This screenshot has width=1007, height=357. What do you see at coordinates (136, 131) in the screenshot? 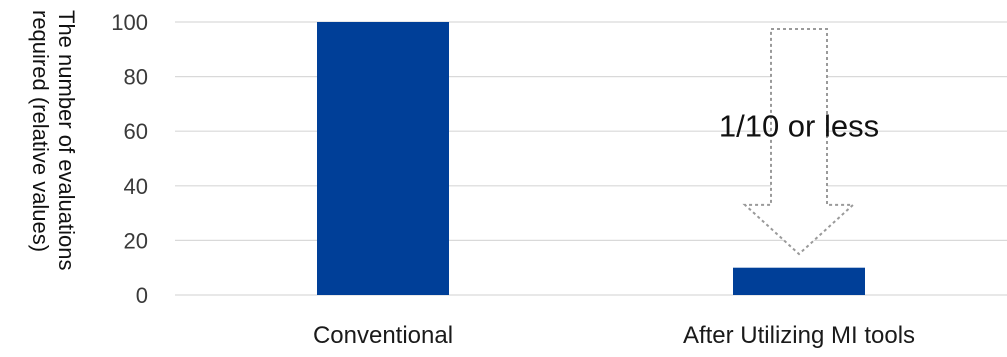
I see `y-tick-label-60: 60` at bounding box center [136, 131].